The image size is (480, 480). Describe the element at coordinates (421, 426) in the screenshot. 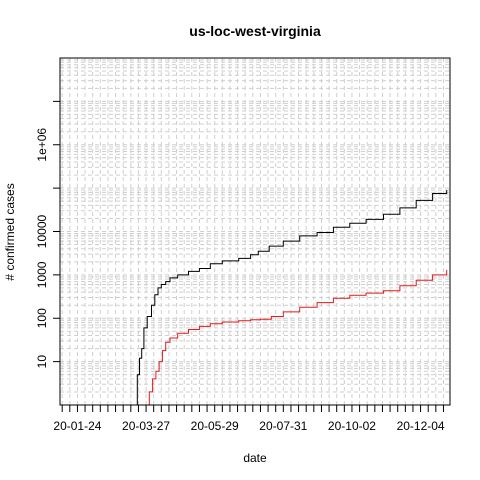

I see `x-tick-label: 20-12-04` at that location.